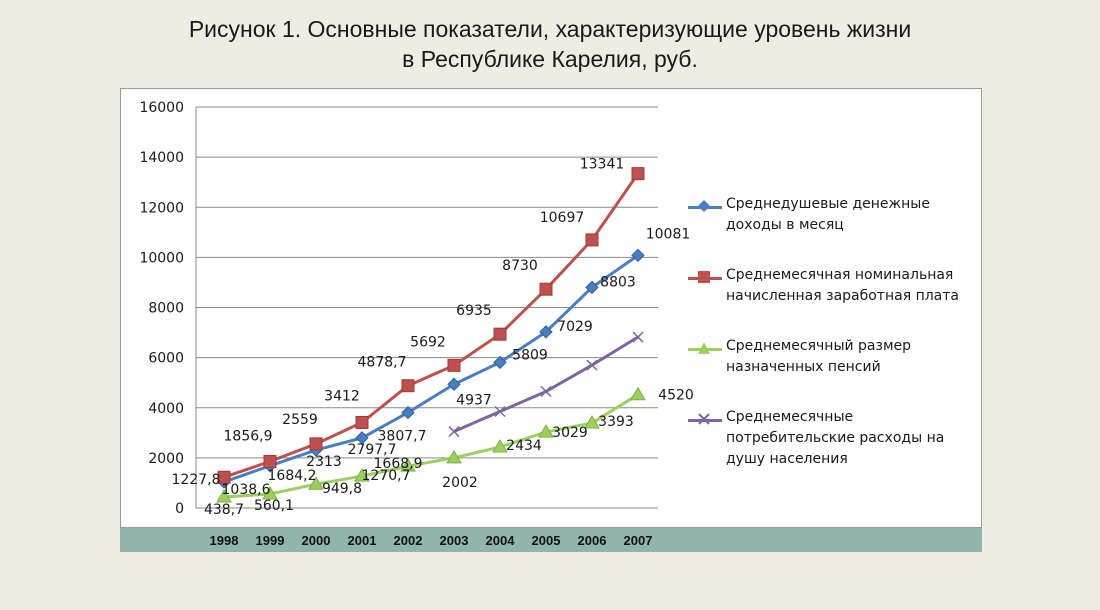  What do you see at coordinates (292, 476) in the screenshot?
I see `data-label: 1684,2` at bounding box center [292, 476].